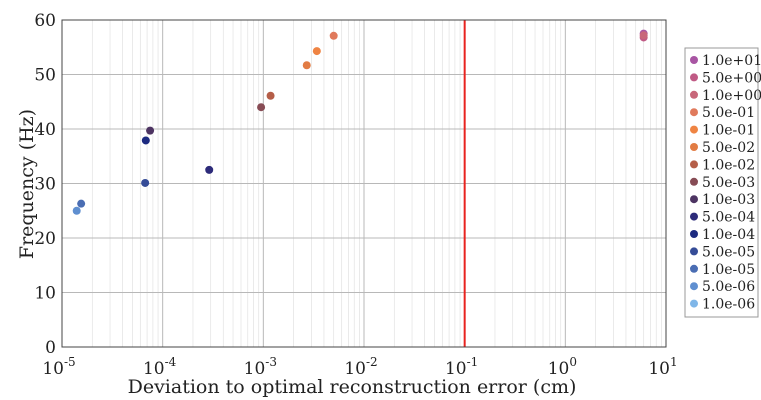 This screenshot has width=761, height=400. I want to click on legend-label: 1.0e-02, so click(728, 165).